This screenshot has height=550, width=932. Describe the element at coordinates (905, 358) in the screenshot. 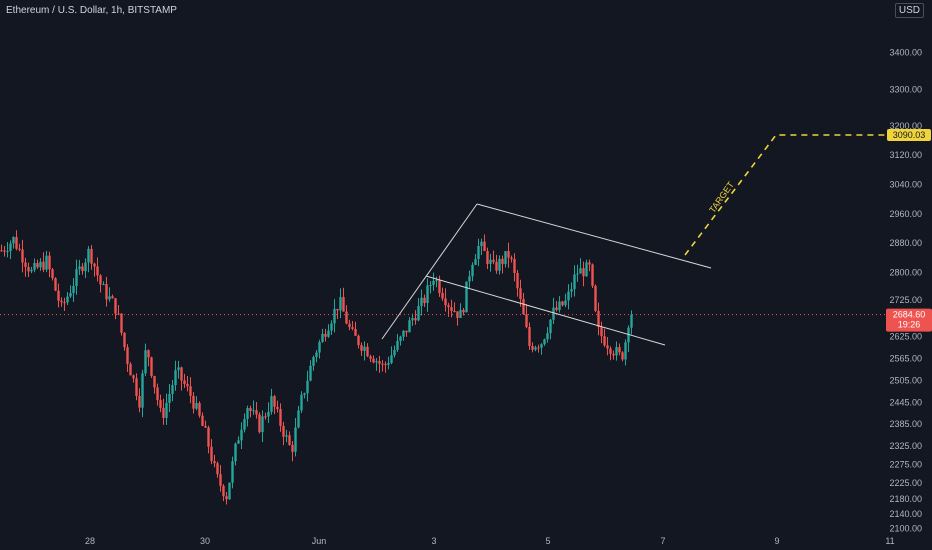

I see `price-tick-label: 2565.00` at that location.